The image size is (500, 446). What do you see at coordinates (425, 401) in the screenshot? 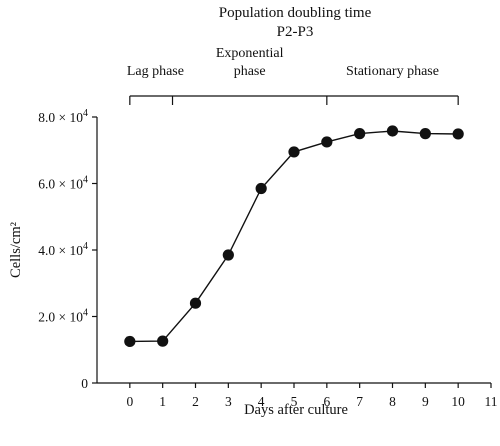
I see `x-tick-label: 9` at bounding box center [425, 401].